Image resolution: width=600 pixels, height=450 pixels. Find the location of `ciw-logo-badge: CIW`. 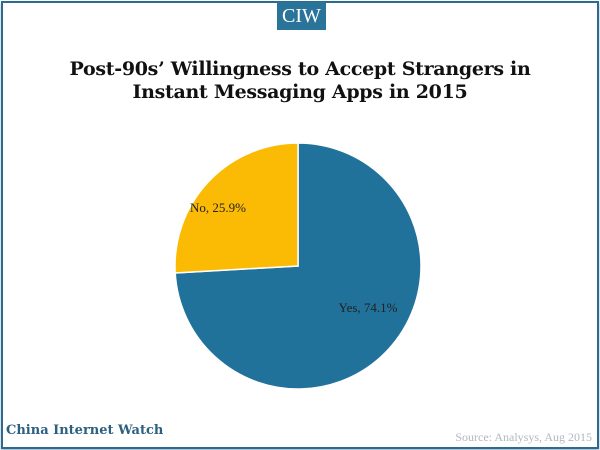

ciw-logo-badge: CIW is located at coordinates (301, 16).